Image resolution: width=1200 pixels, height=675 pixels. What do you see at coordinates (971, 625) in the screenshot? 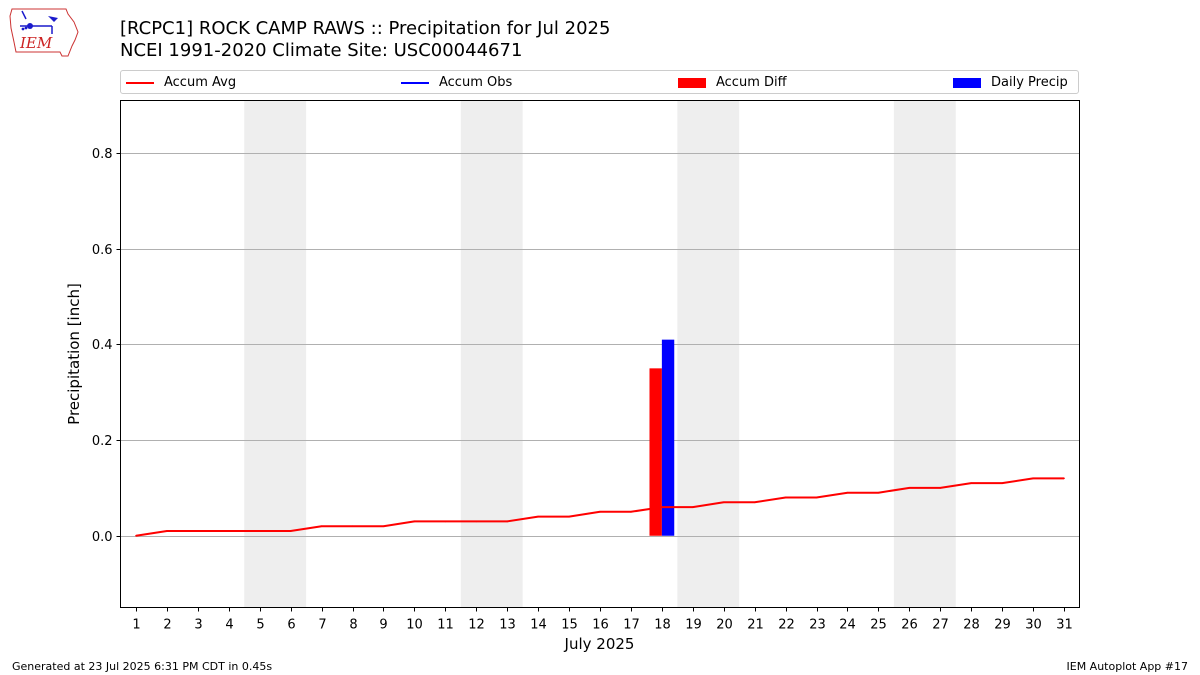
I see `x-tick-label-28: 28` at bounding box center [971, 625].